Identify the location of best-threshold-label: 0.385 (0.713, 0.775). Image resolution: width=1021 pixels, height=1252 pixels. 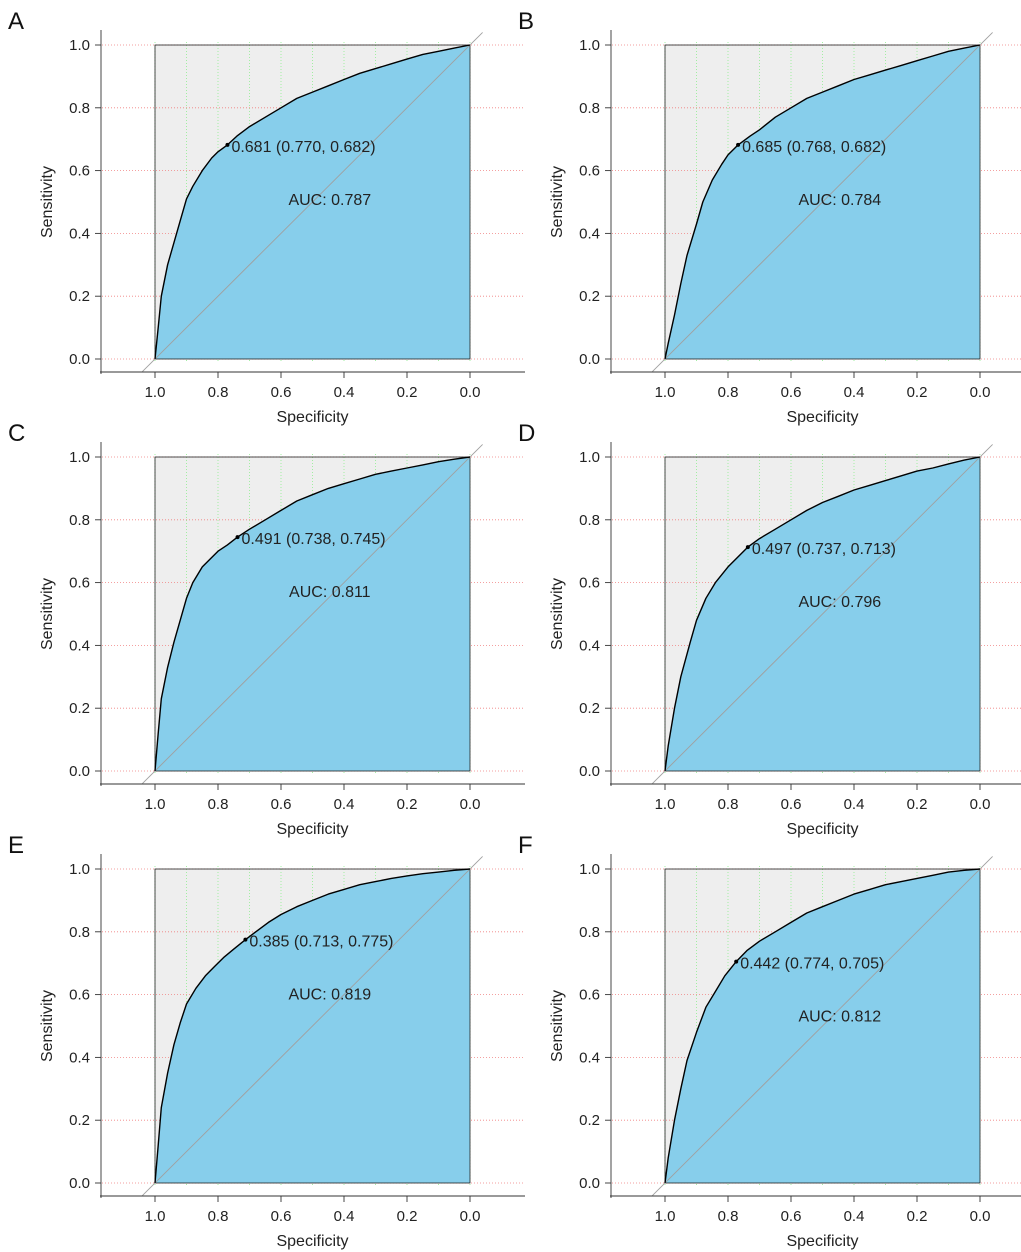
(321, 942).